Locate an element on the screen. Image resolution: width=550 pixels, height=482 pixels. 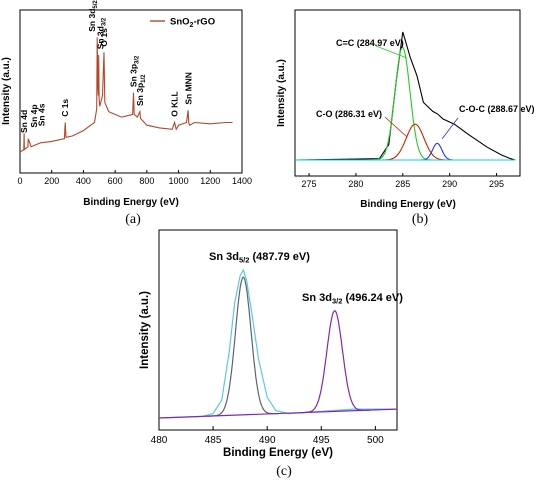
panel-c-xtick-label: 490 is located at coordinates (267, 440).